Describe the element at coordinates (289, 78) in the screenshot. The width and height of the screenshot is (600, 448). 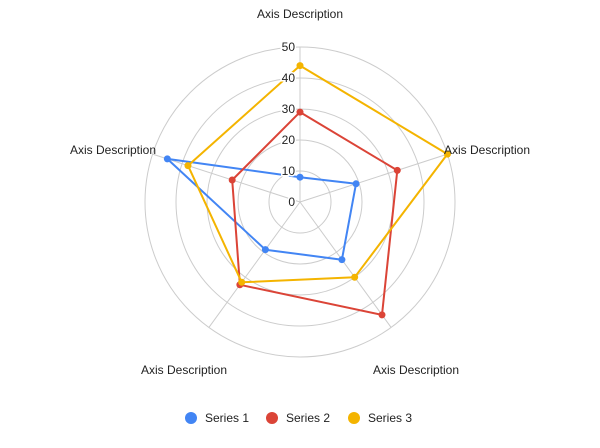
I see `tick-label: 40` at that location.